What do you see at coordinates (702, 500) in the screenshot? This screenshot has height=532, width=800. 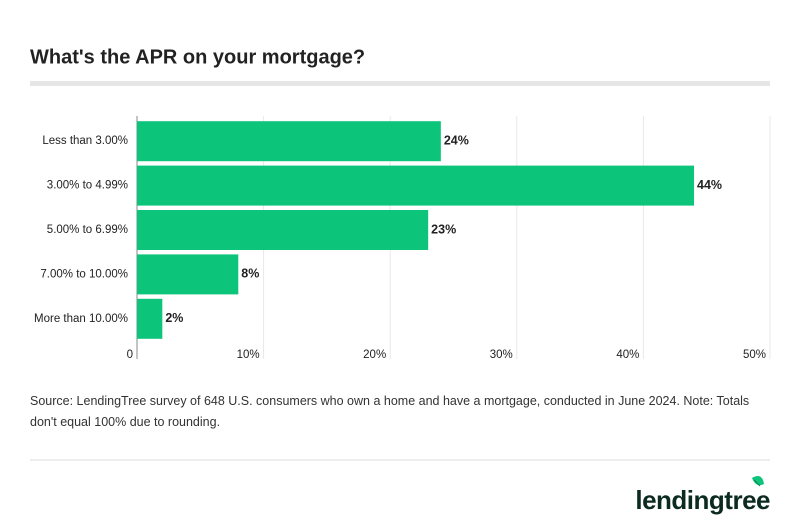 I see `logo: lendingtree` at bounding box center [702, 500].